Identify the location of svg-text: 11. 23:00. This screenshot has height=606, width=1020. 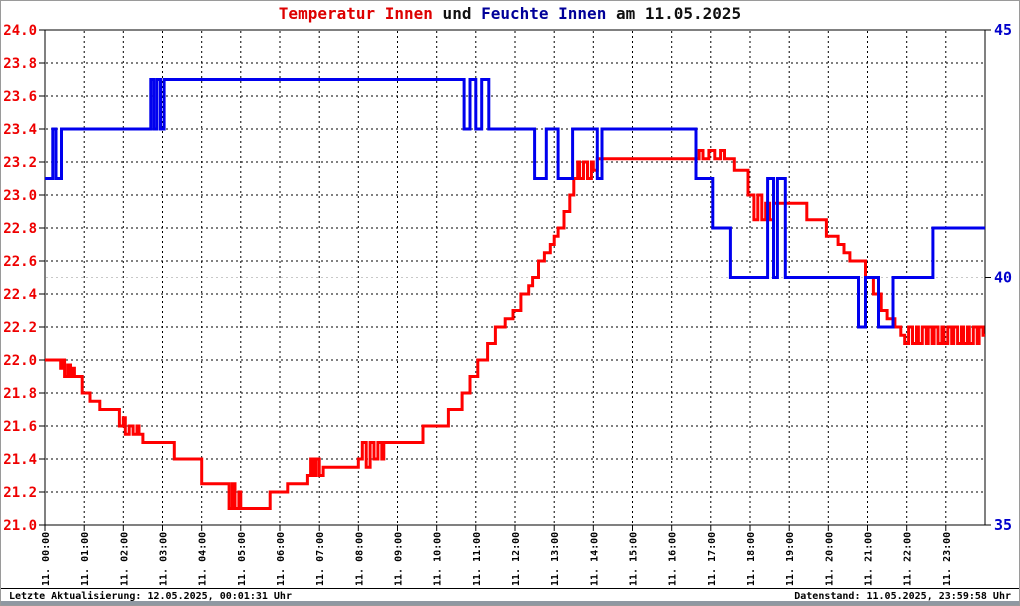
(947, 559).